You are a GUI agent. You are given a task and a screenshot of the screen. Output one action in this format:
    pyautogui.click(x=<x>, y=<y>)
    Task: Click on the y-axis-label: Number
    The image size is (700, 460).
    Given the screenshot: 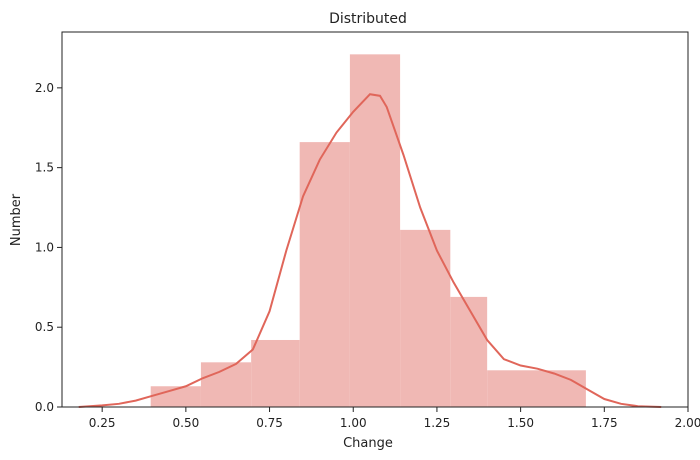 What is the action you would take?
    pyautogui.click(x=16, y=219)
    